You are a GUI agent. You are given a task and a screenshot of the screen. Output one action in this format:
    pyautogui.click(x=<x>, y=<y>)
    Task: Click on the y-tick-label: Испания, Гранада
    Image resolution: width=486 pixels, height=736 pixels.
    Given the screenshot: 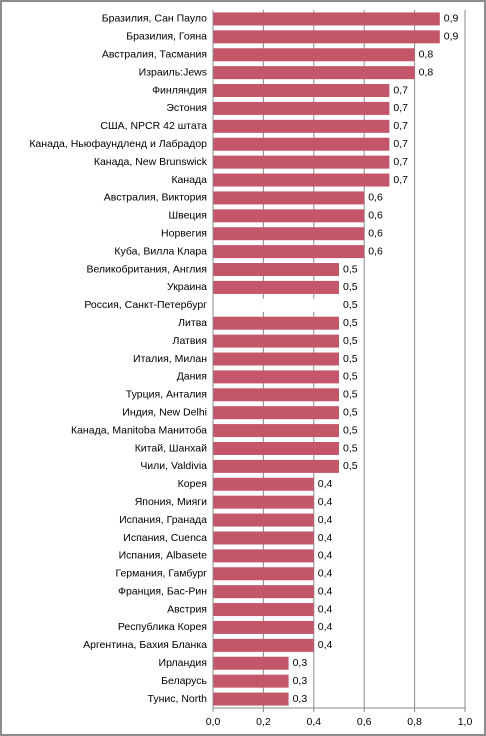 What is the action you would take?
    pyautogui.click(x=163, y=520)
    